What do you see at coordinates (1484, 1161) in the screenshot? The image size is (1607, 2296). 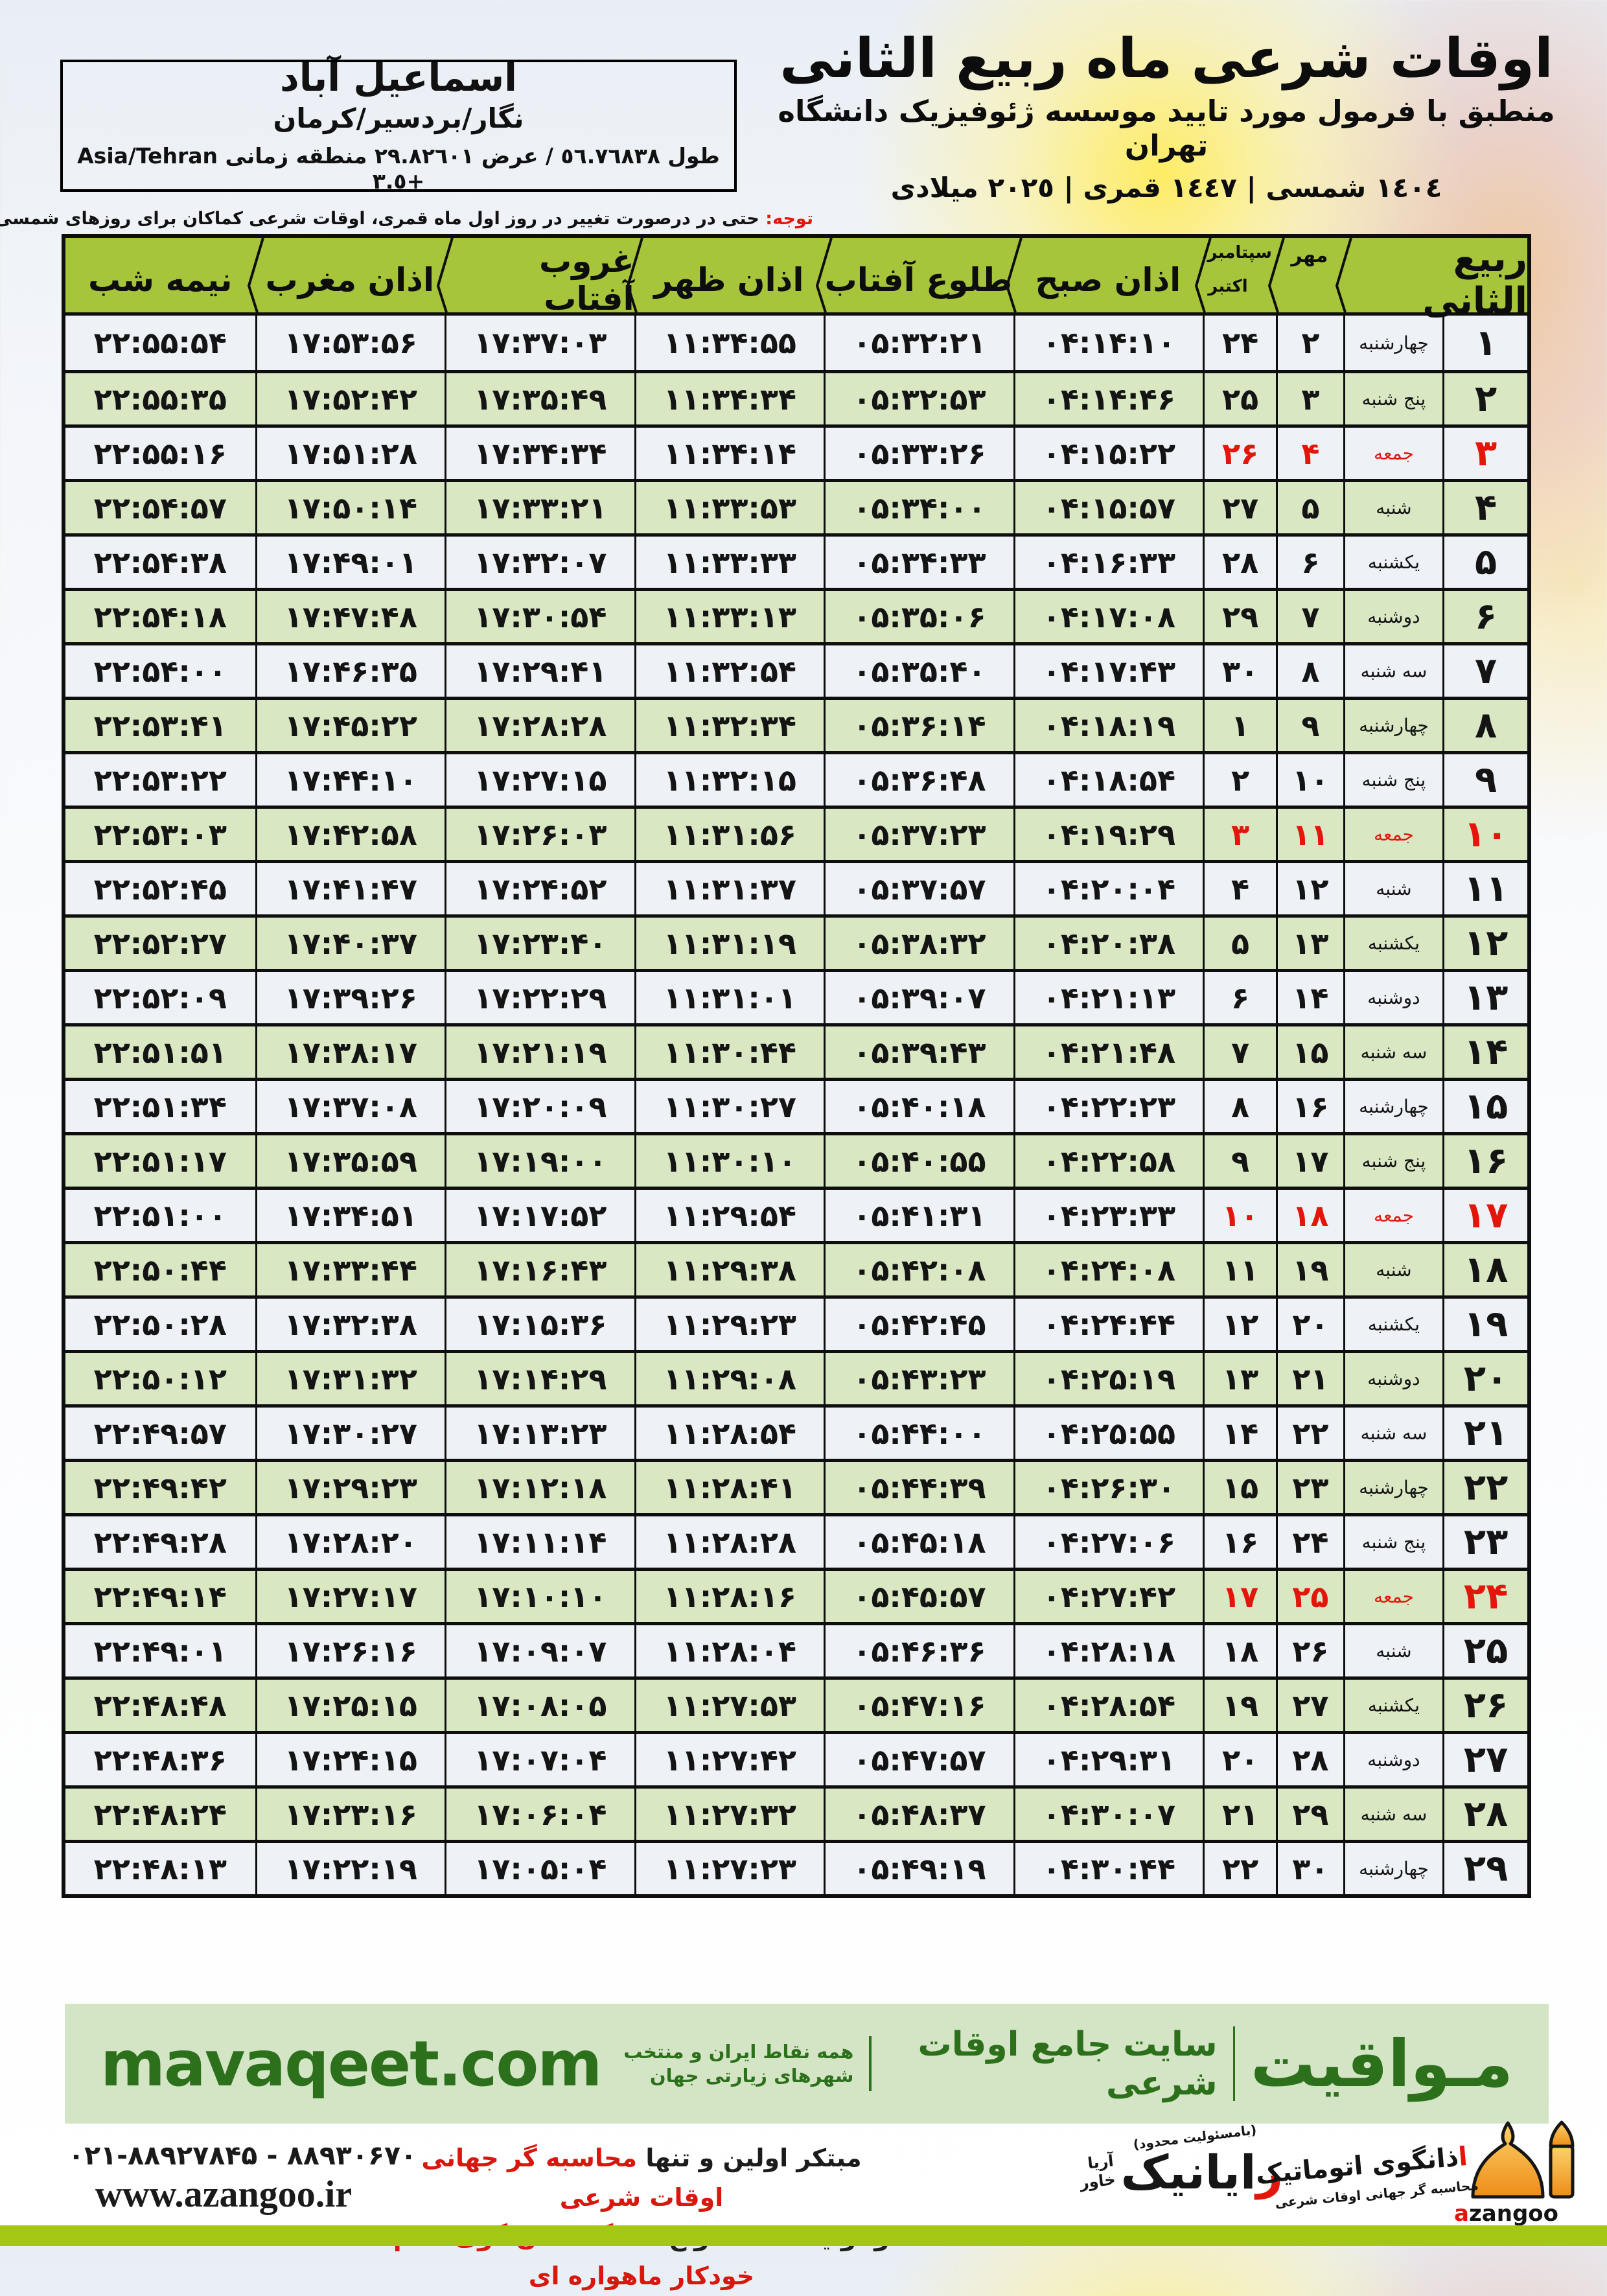 I see `cell-day-number: ۱۶` at bounding box center [1484, 1161].